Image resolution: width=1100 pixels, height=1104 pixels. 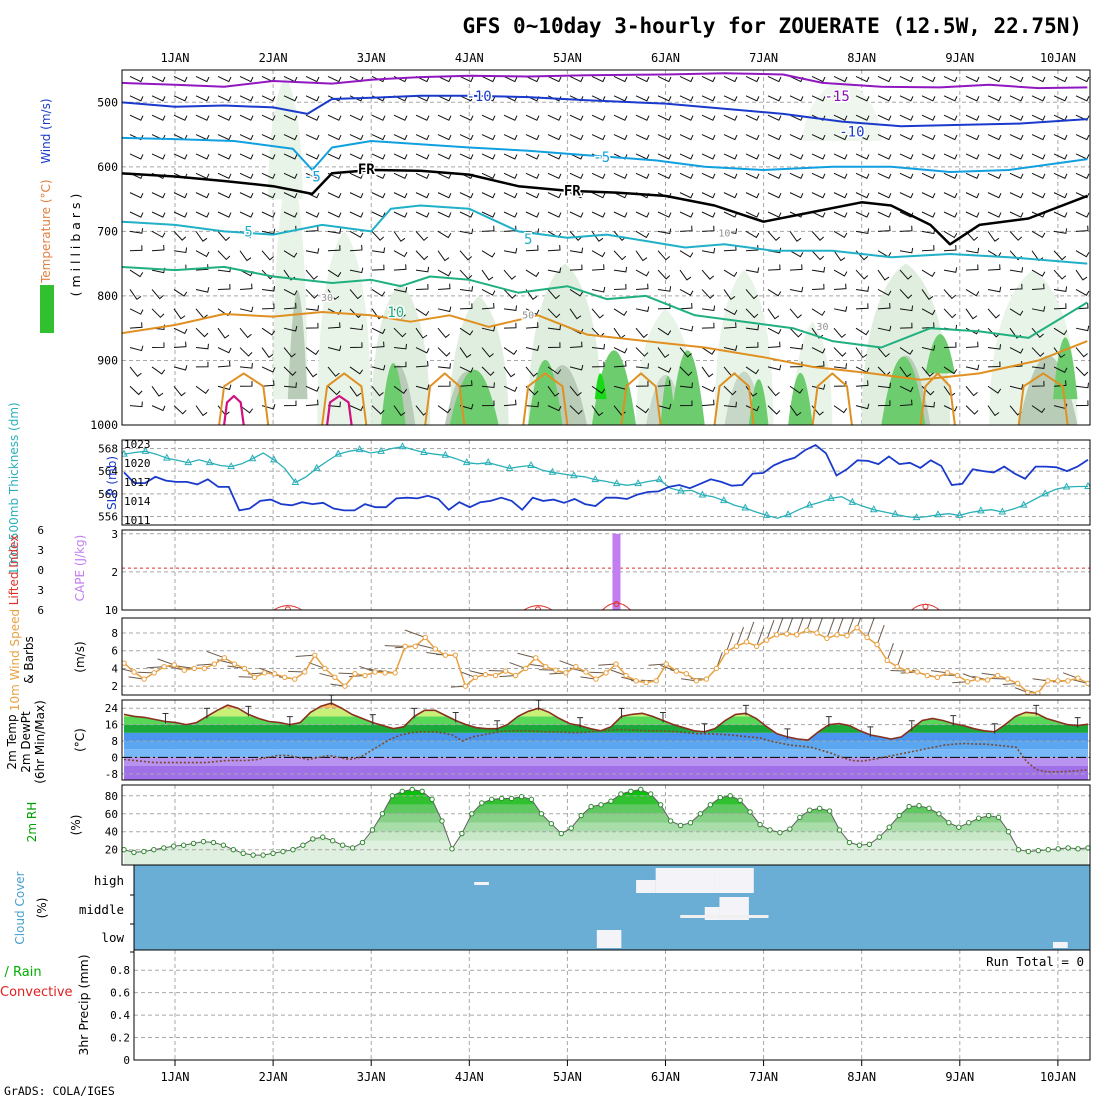 What do you see at coordinates (112, 483) in the screenshot?
I see `thickness-slp-label-1: SLP (mb)` at bounding box center [112, 483].